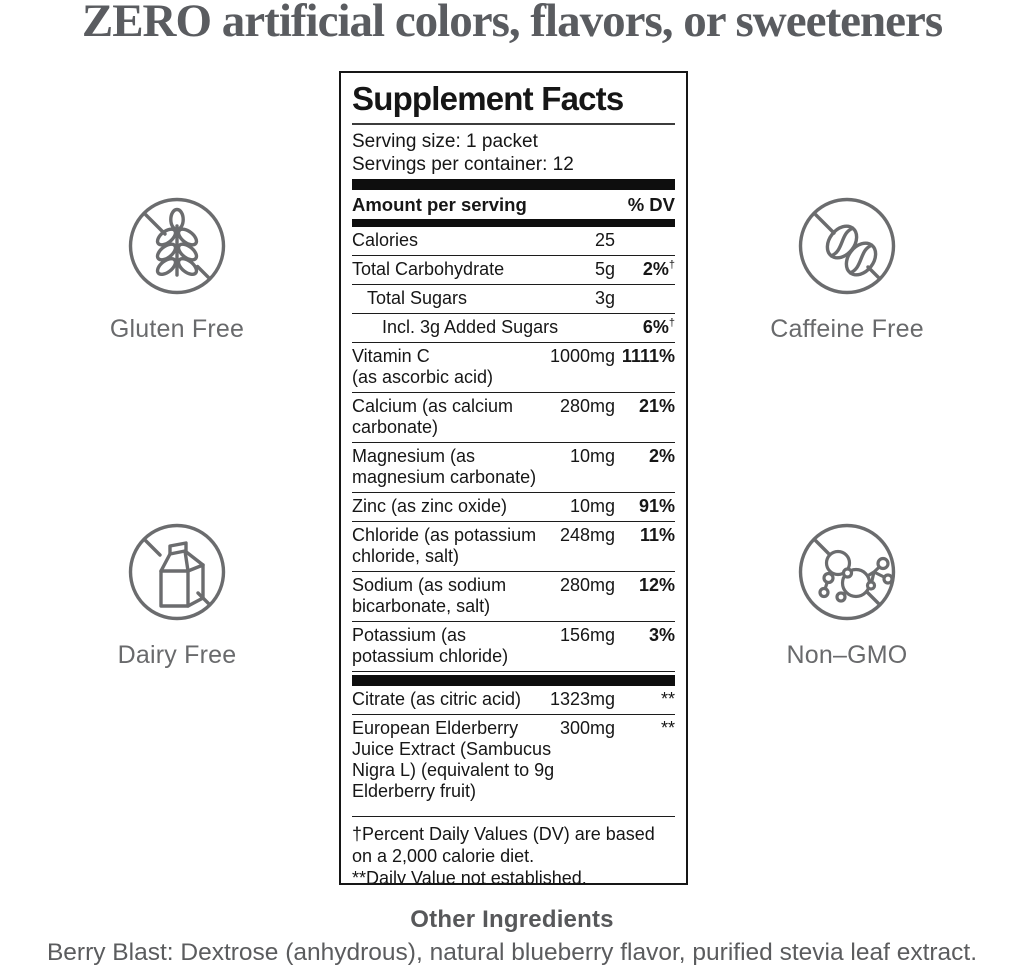 The image size is (1024, 973). What do you see at coordinates (604, 240) in the screenshot?
I see `nutrient-amount: 25` at bounding box center [604, 240].